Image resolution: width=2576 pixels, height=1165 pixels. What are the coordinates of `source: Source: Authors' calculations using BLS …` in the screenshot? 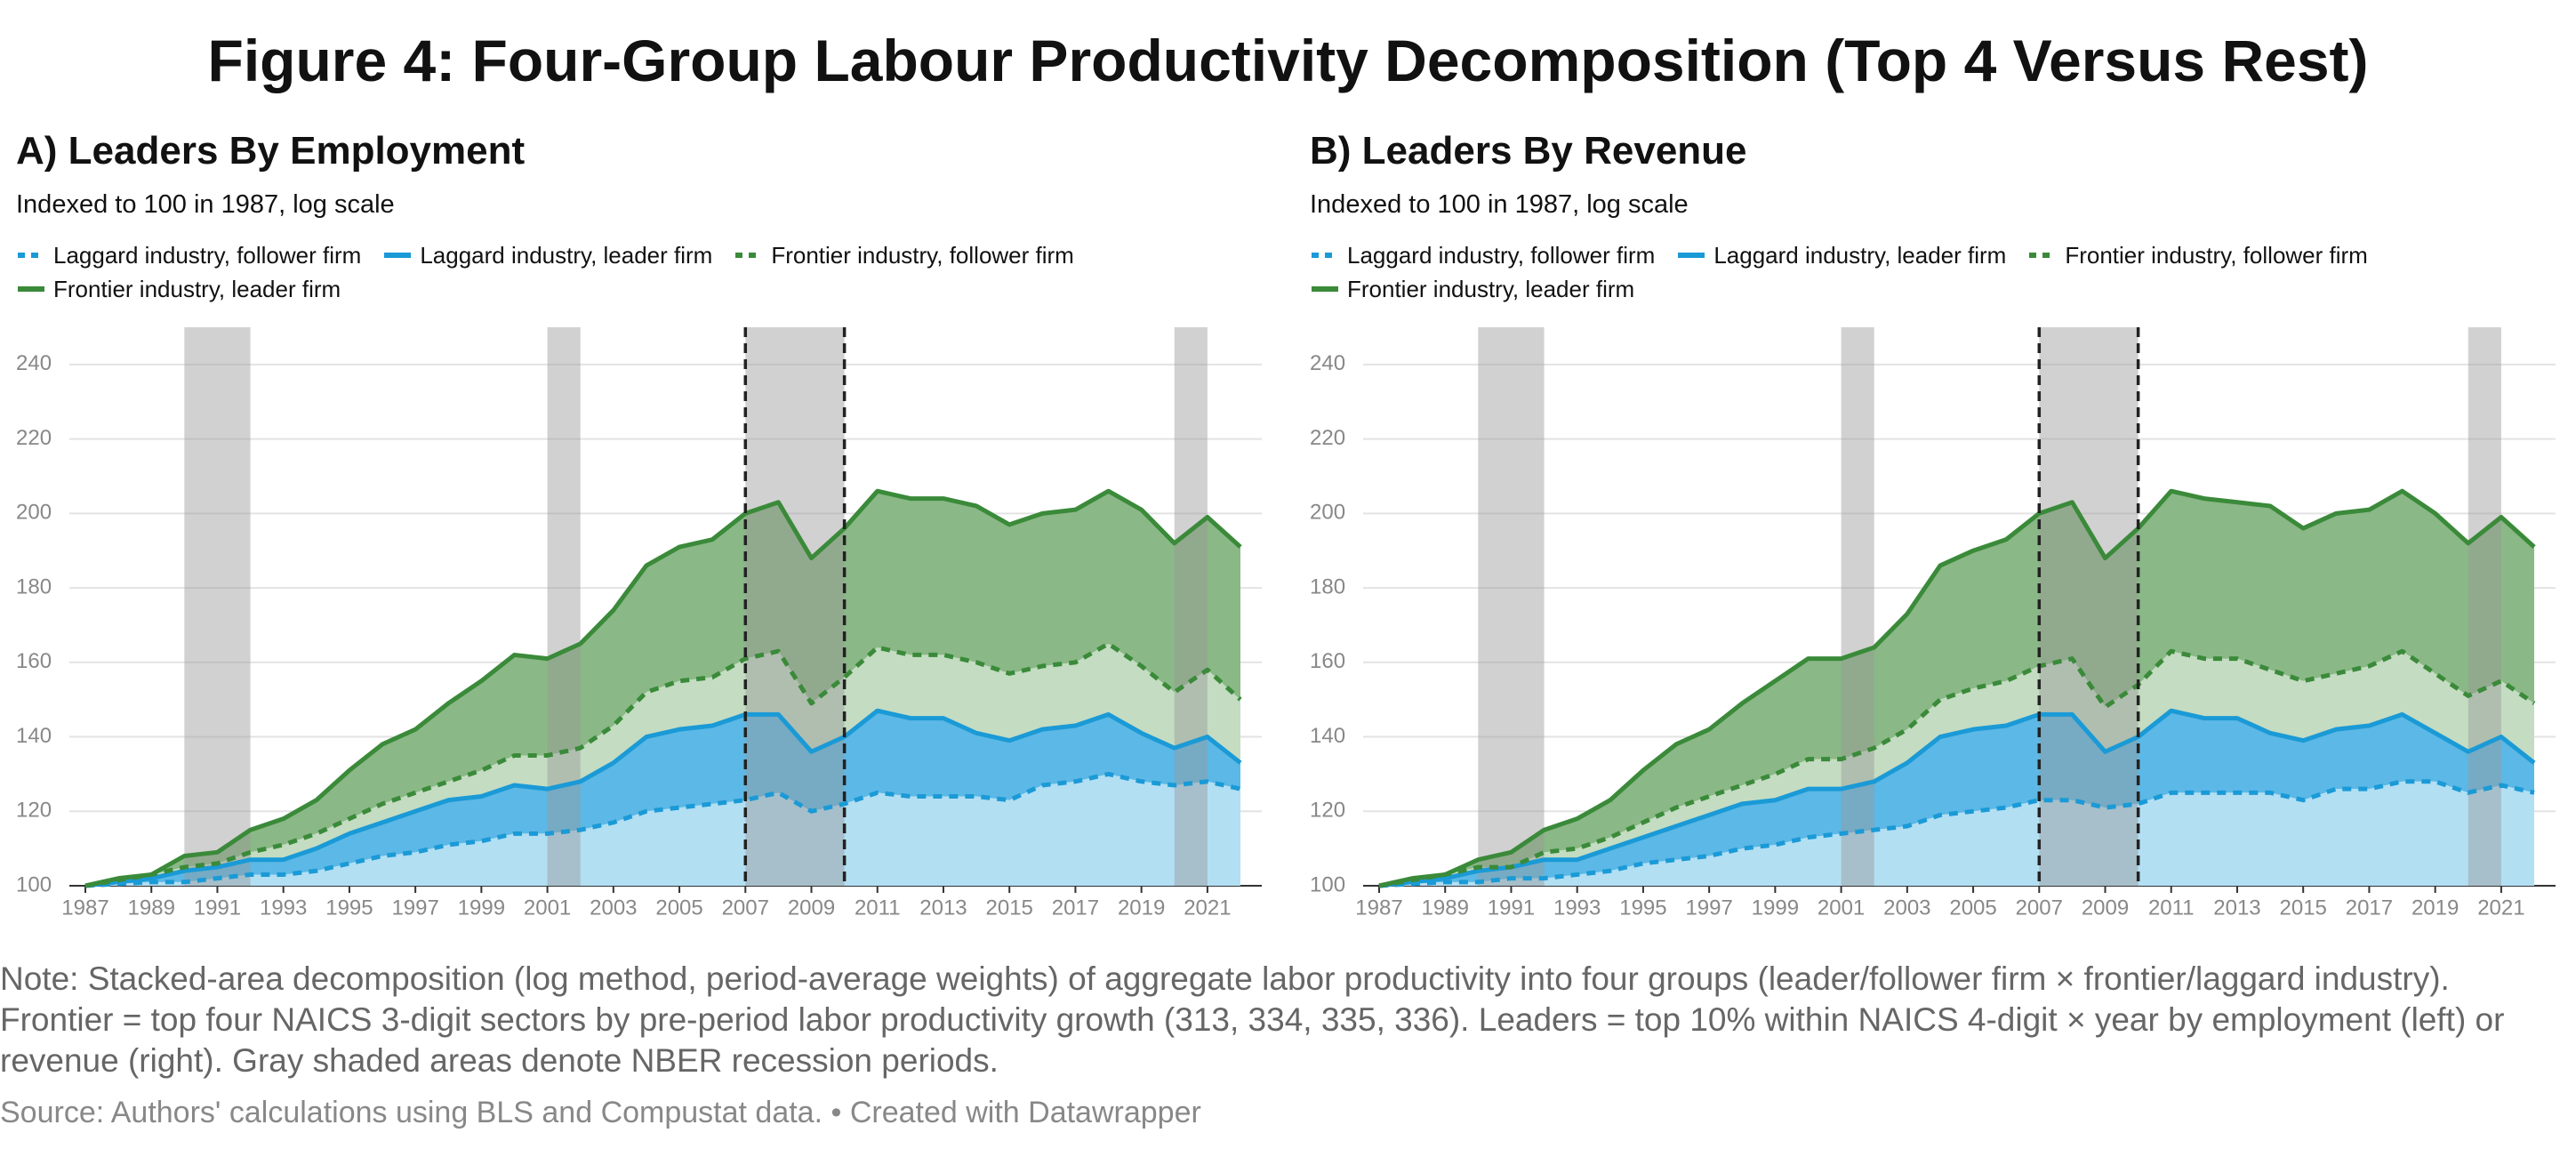 It's located at (600, 1112).